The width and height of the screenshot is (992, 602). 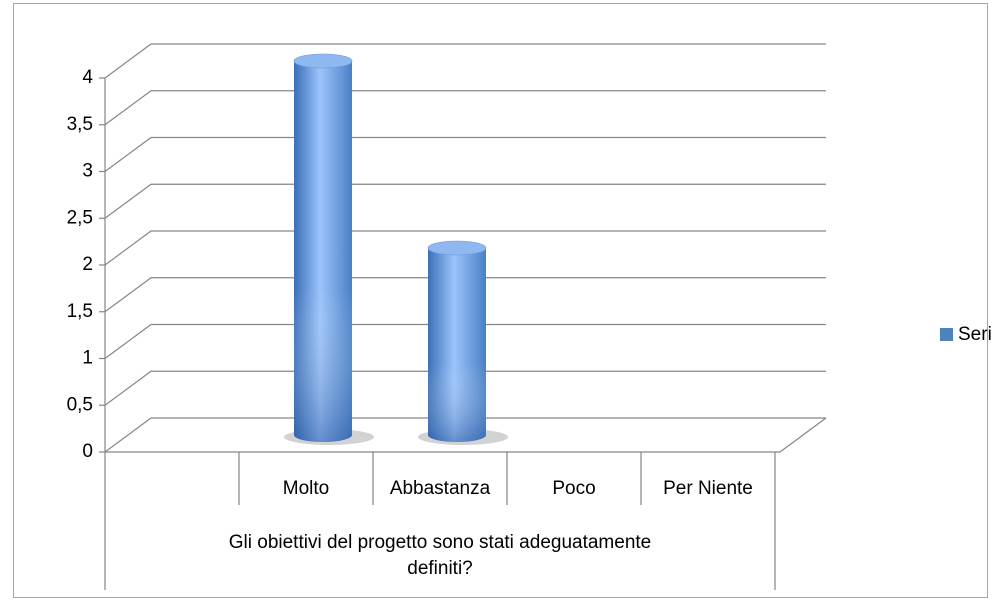 I want to click on legend-label: Serie1, so click(x=975, y=334).